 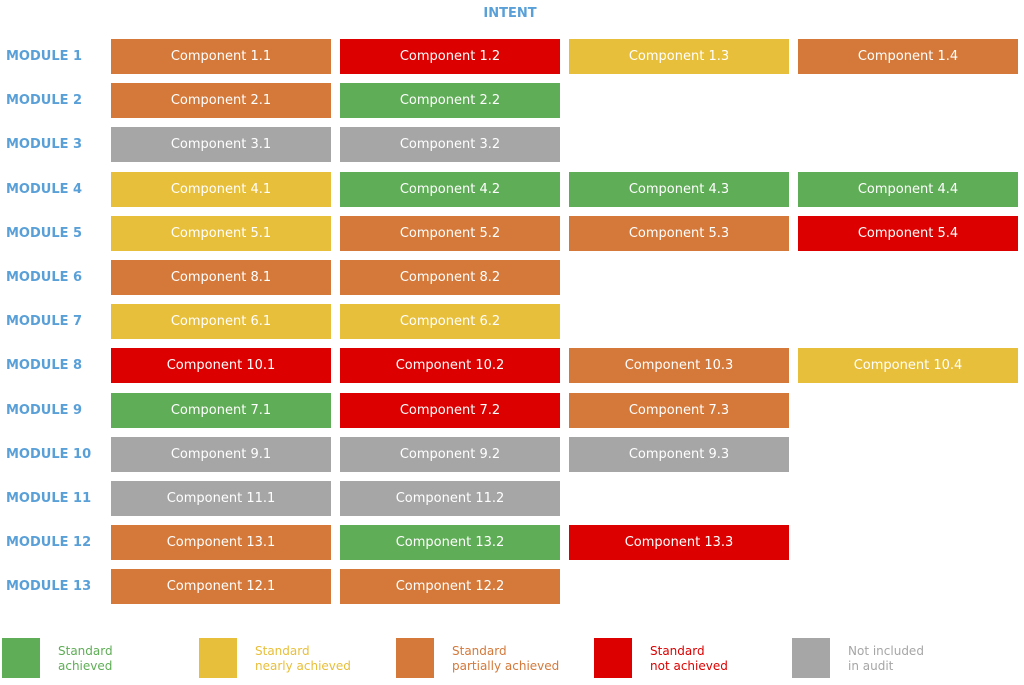 What do you see at coordinates (44, 101) in the screenshot?
I see `module-label: MODULE 2` at bounding box center [44, 101].